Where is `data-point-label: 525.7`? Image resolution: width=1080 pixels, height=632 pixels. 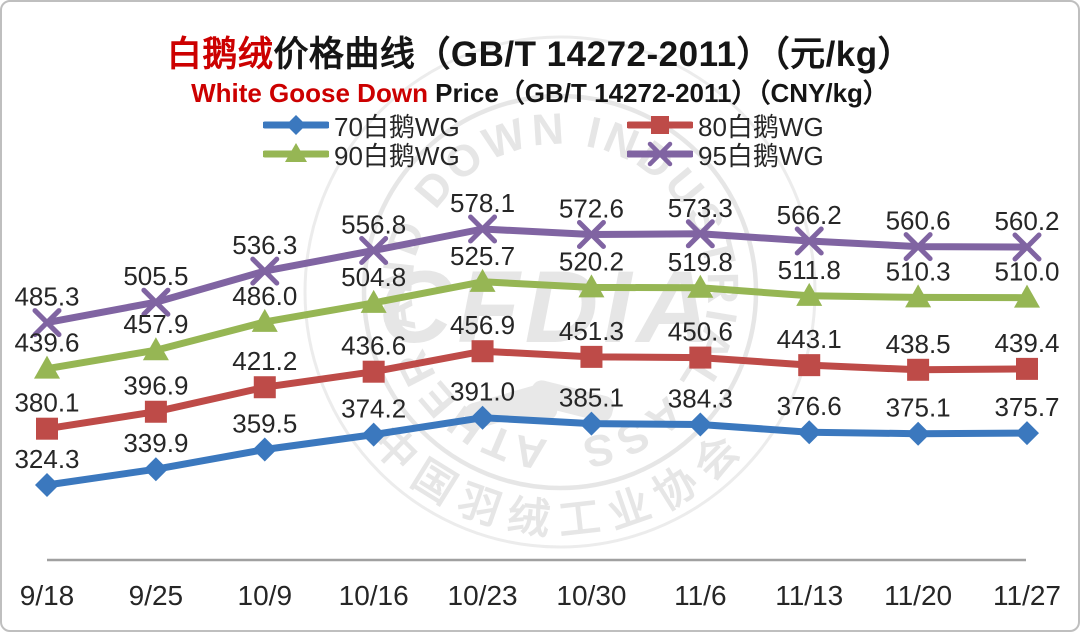 data-point-label: 525.7 is located at coordinates (482, 256).